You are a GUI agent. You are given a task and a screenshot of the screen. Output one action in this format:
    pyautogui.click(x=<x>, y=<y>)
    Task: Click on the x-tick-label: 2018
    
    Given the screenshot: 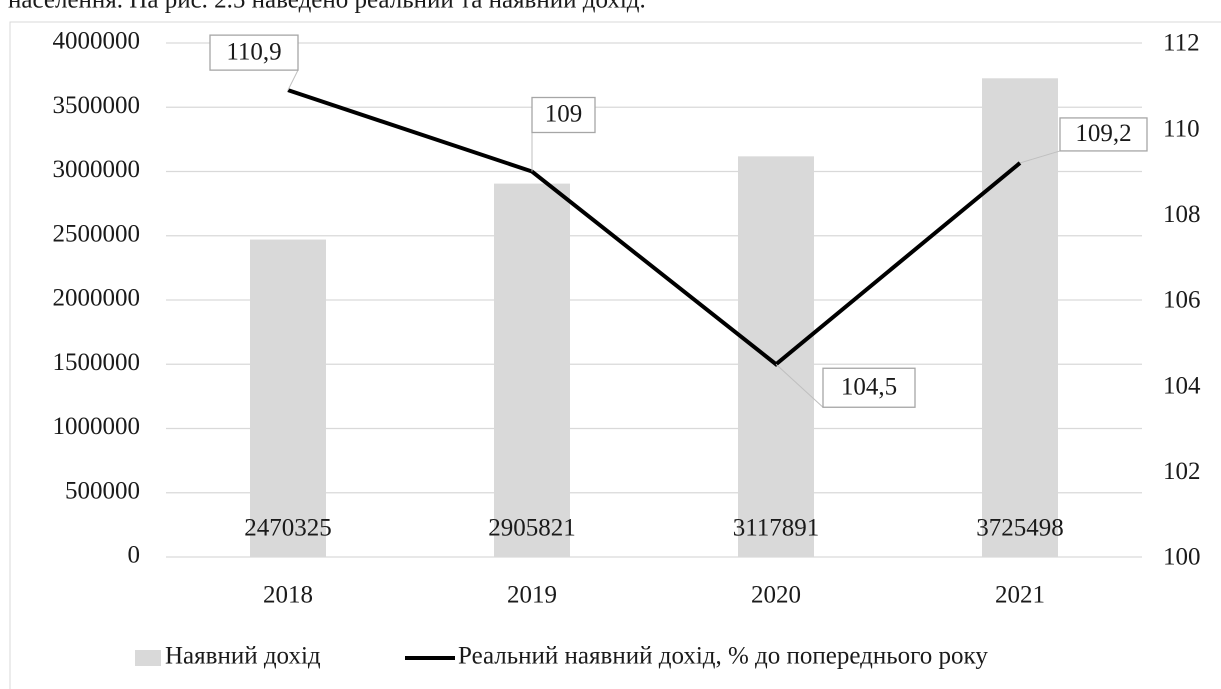 What is the action you would take?
    pyautogui.click(x=288, y=595)
    